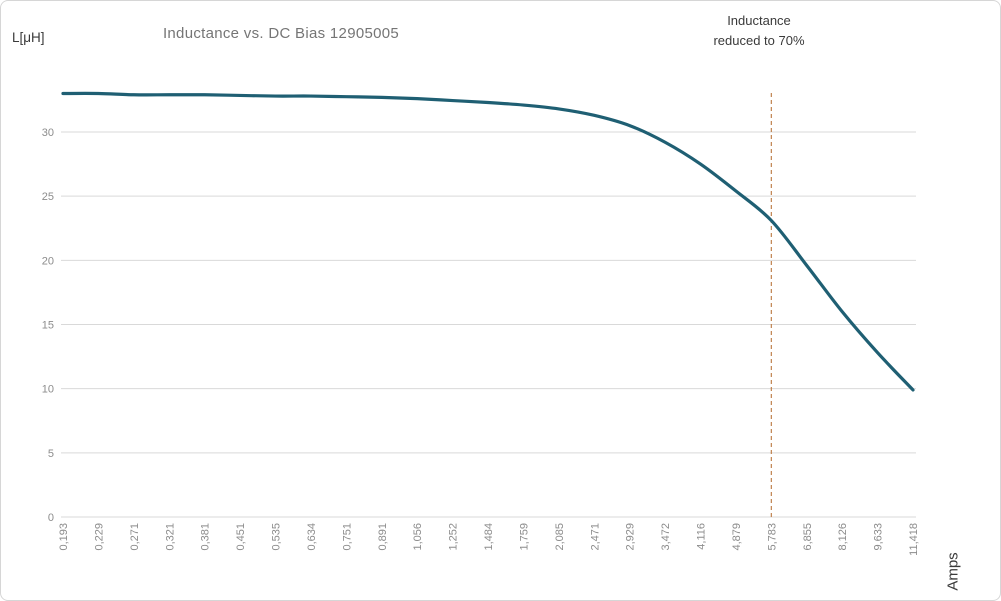 This screenshot has width=1001, height=601. What do you see at coordinates (843, 537) in the screenshot?
I see `x-tick-label: 8,126` at bounding box center [843, 537].